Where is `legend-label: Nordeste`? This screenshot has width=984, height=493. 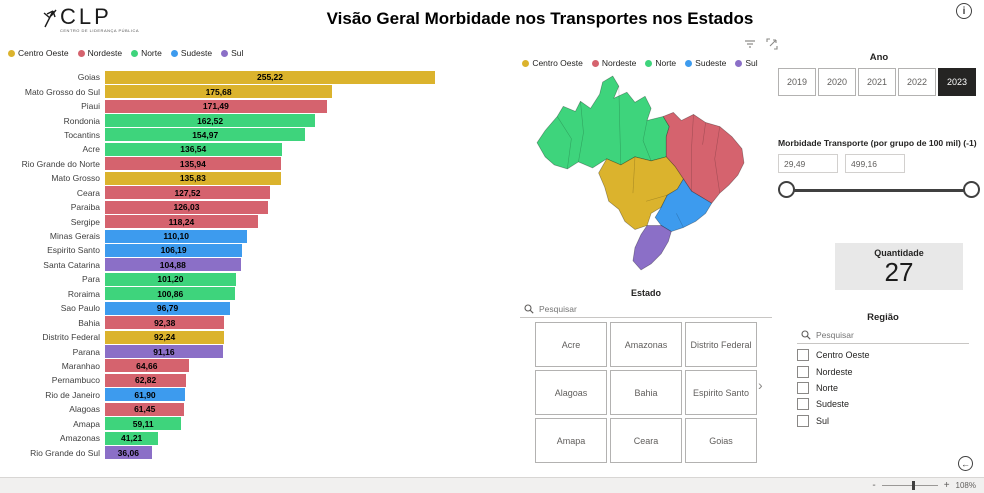 legend-label: Nordeste is located at coordinates (105, 53).